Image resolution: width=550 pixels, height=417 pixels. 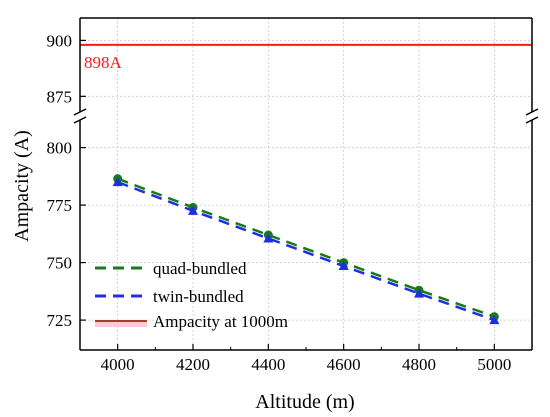 I want to click on x-tick-label-4400: 4400, so click(x=268, y=364).